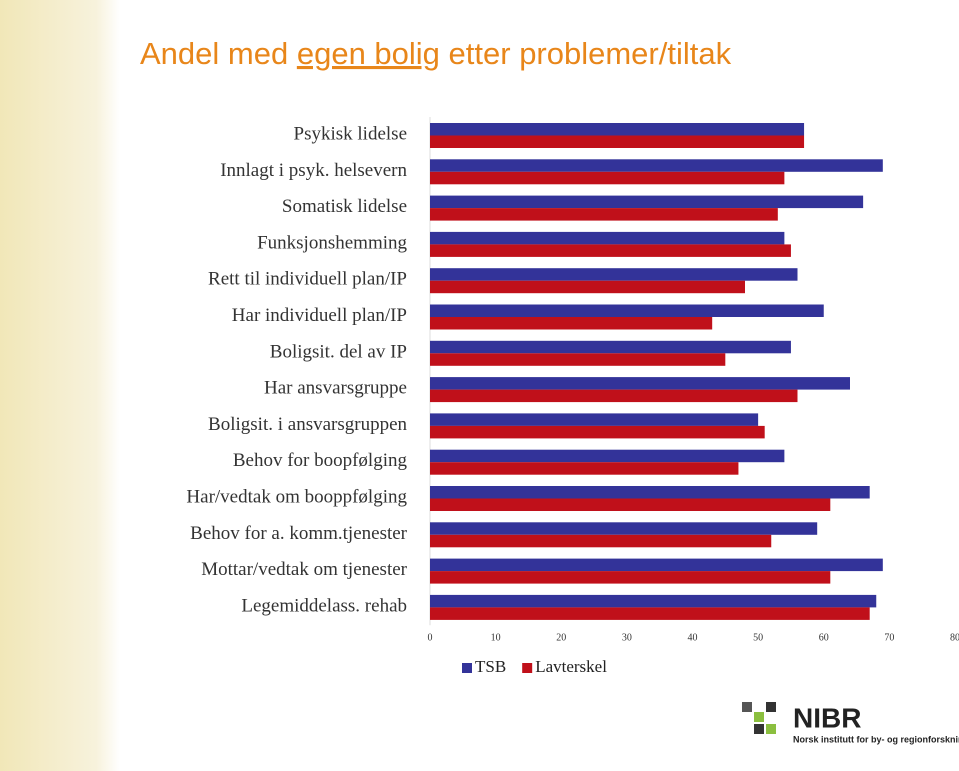 The image size is (959, 771). What do you see at coordinates (758, 637) in the screenshot?
I see `x-tick-label: 50` at bounding box center [758, 637].